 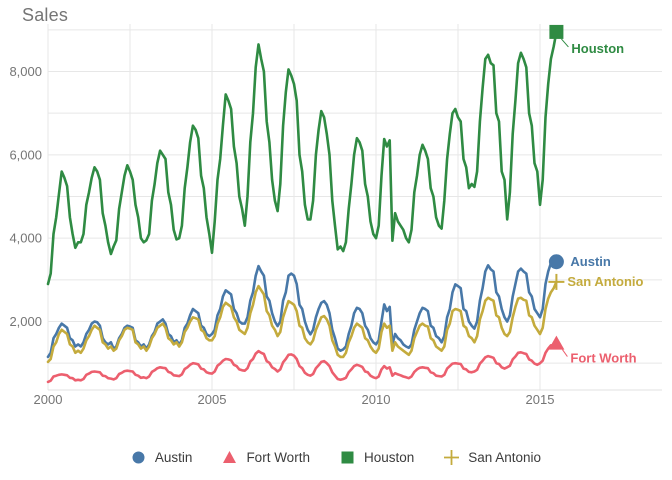 I want to click on fort-worth-end-marker-triangle-icon, so click(x=556, y=342).